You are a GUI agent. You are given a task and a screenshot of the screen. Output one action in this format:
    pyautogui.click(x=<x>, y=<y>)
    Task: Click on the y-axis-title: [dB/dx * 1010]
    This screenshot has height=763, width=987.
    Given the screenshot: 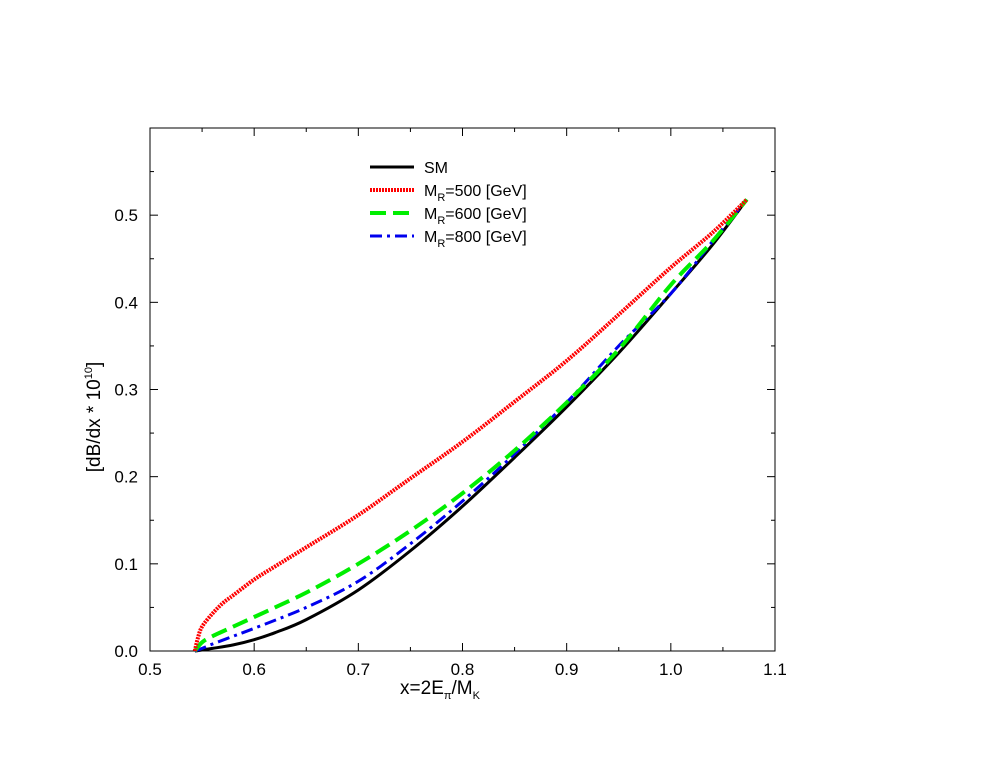 What is the action you would take?
    pyautogui.click(x=94, y=417)
    